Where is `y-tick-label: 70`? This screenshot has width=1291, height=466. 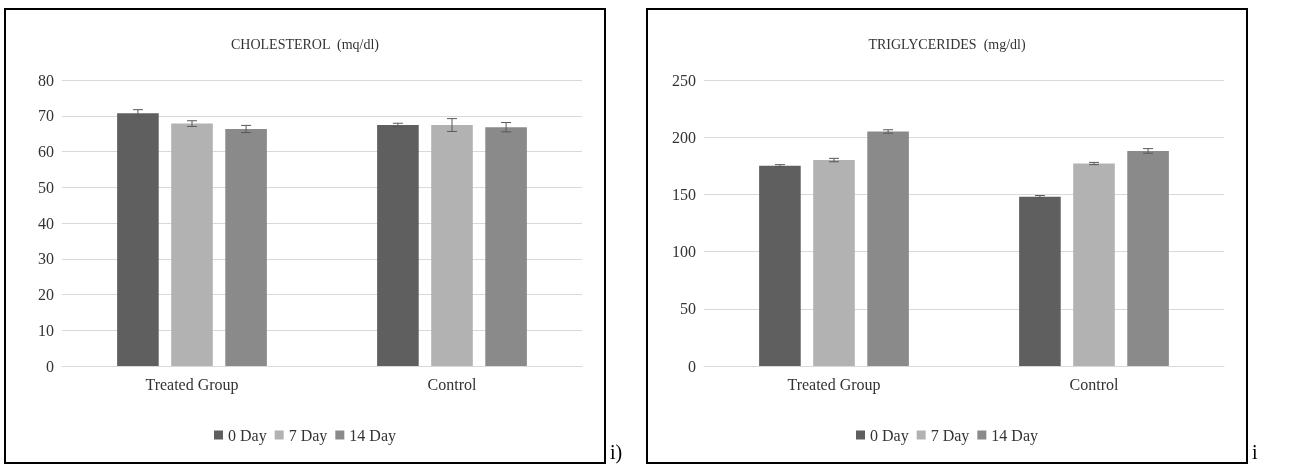 y-tick-label: 70 is located at coordinates (46, 116).